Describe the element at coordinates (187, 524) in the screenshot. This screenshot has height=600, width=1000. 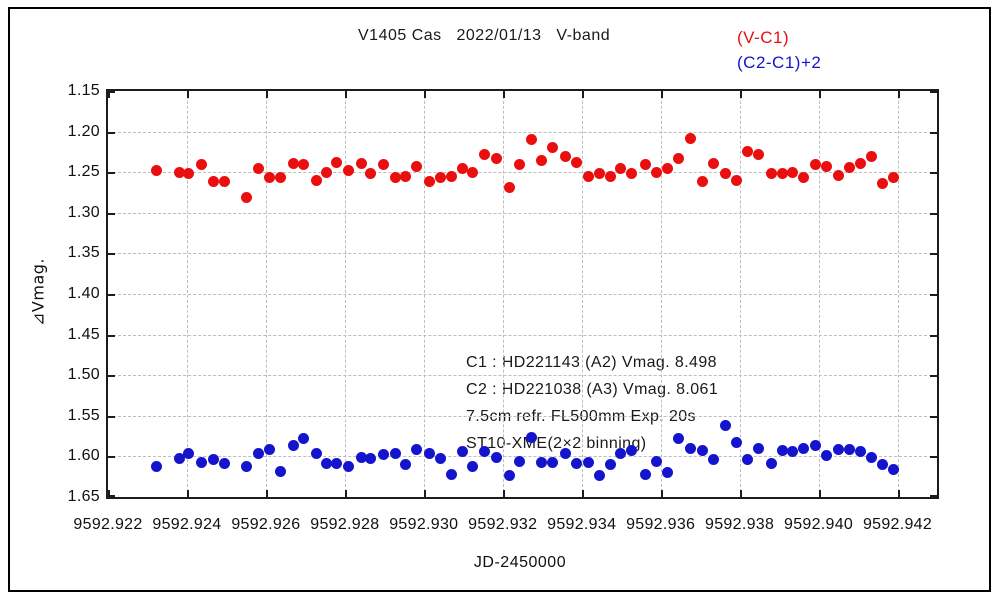
I see `x-tick-label: 9592.924` at that location.